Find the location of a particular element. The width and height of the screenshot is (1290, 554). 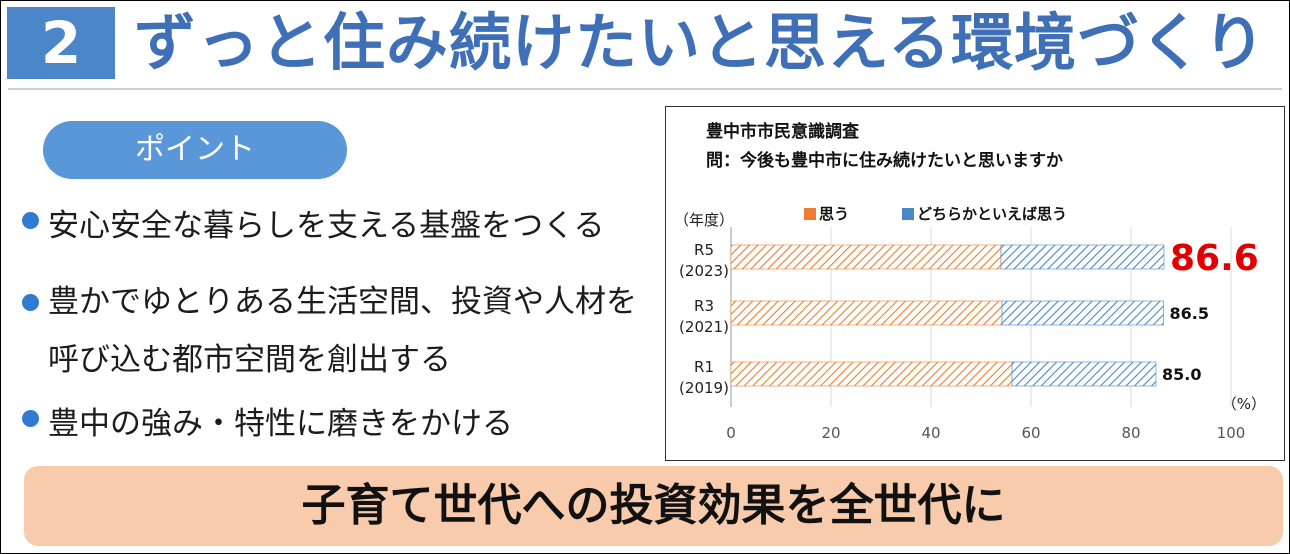

x-tick-label: 20 is located at coordinates (830, 433).